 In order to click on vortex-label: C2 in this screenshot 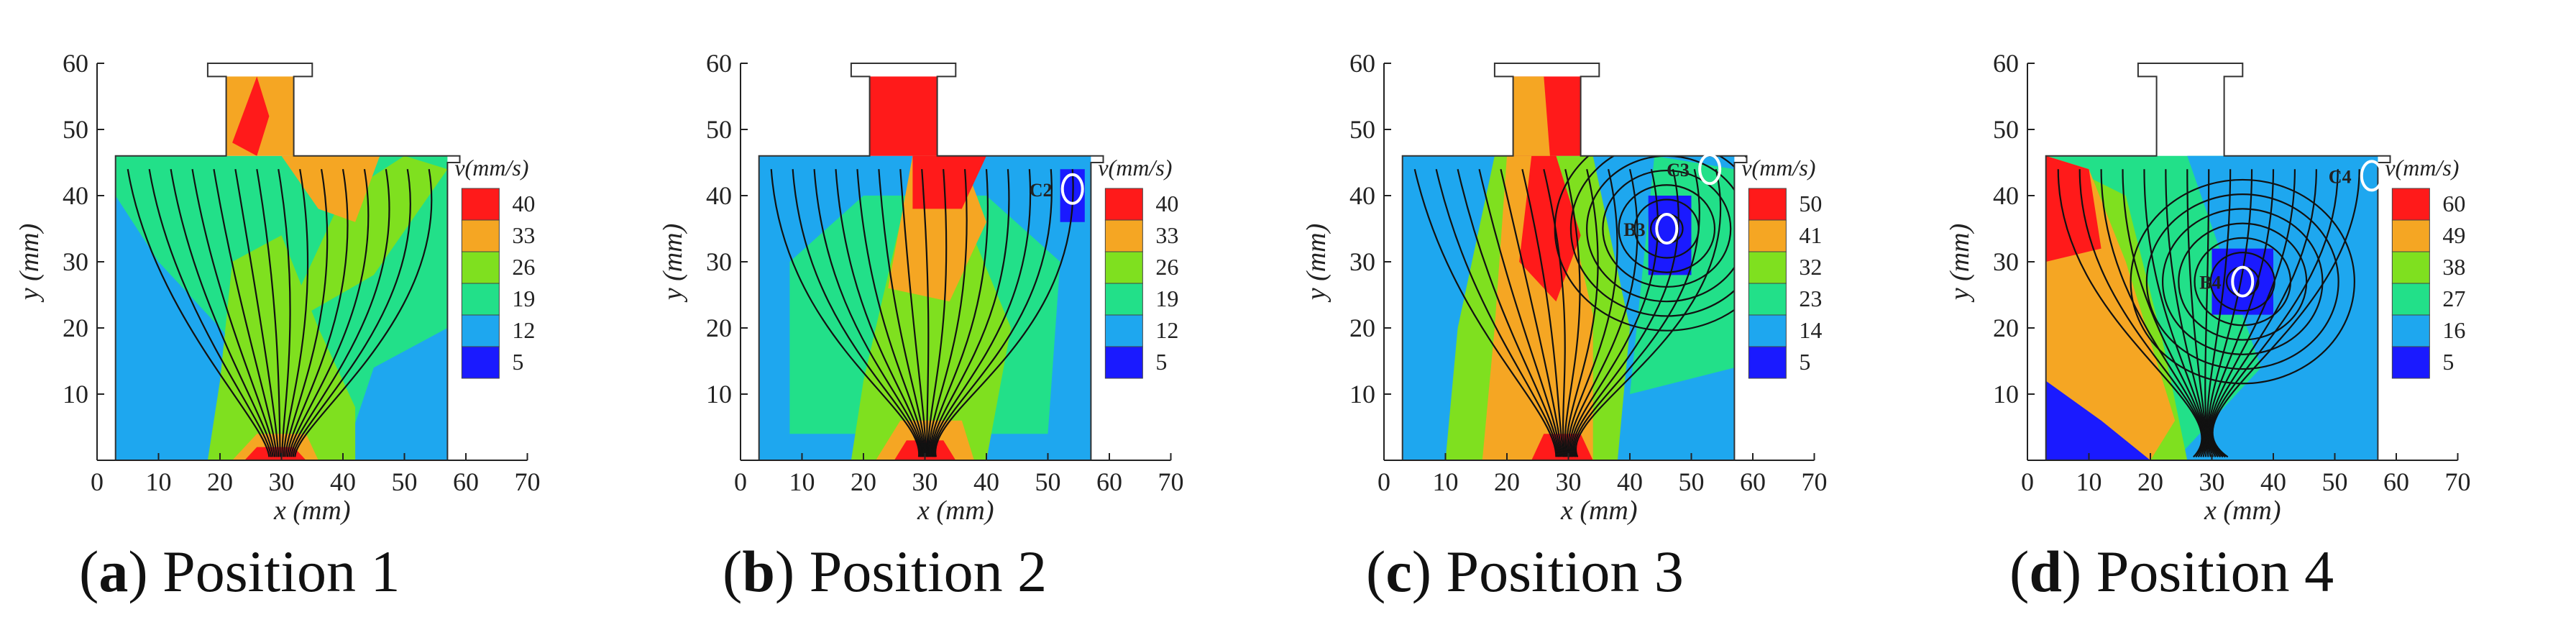, I will do `click(1041, 190)`.